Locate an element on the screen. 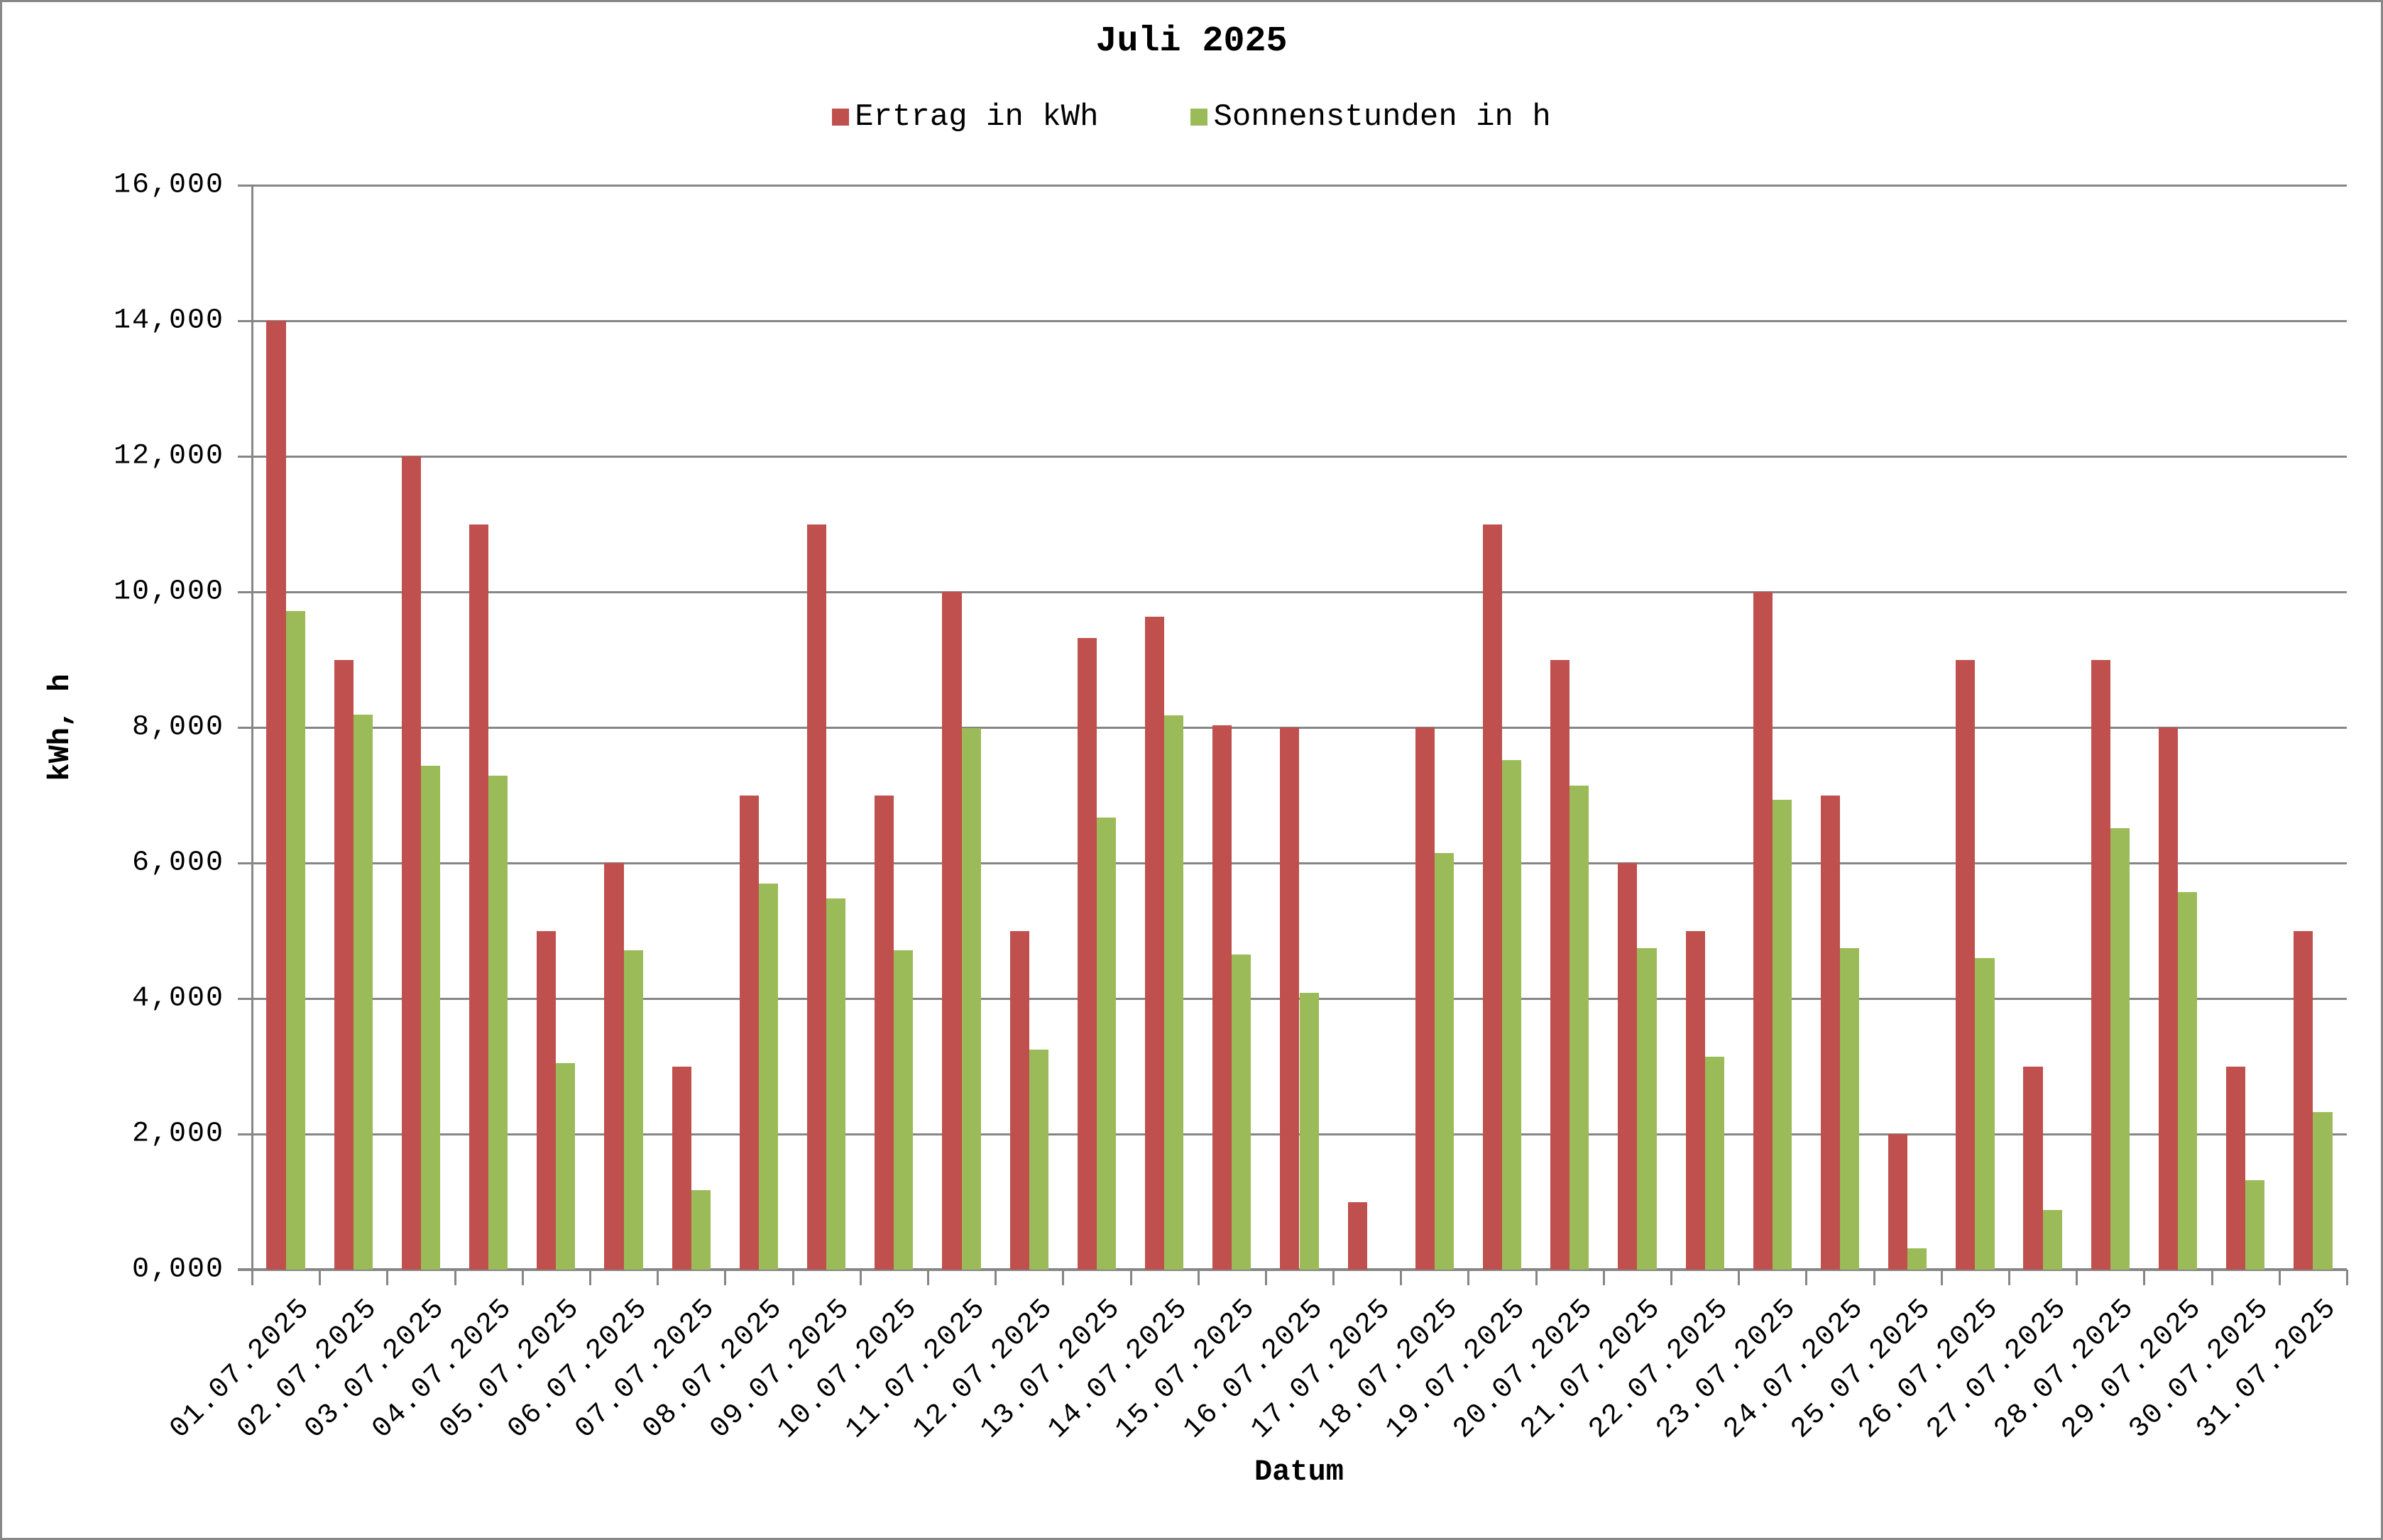  y-tick-label: 14,000 is located at coordinates (168, 320).